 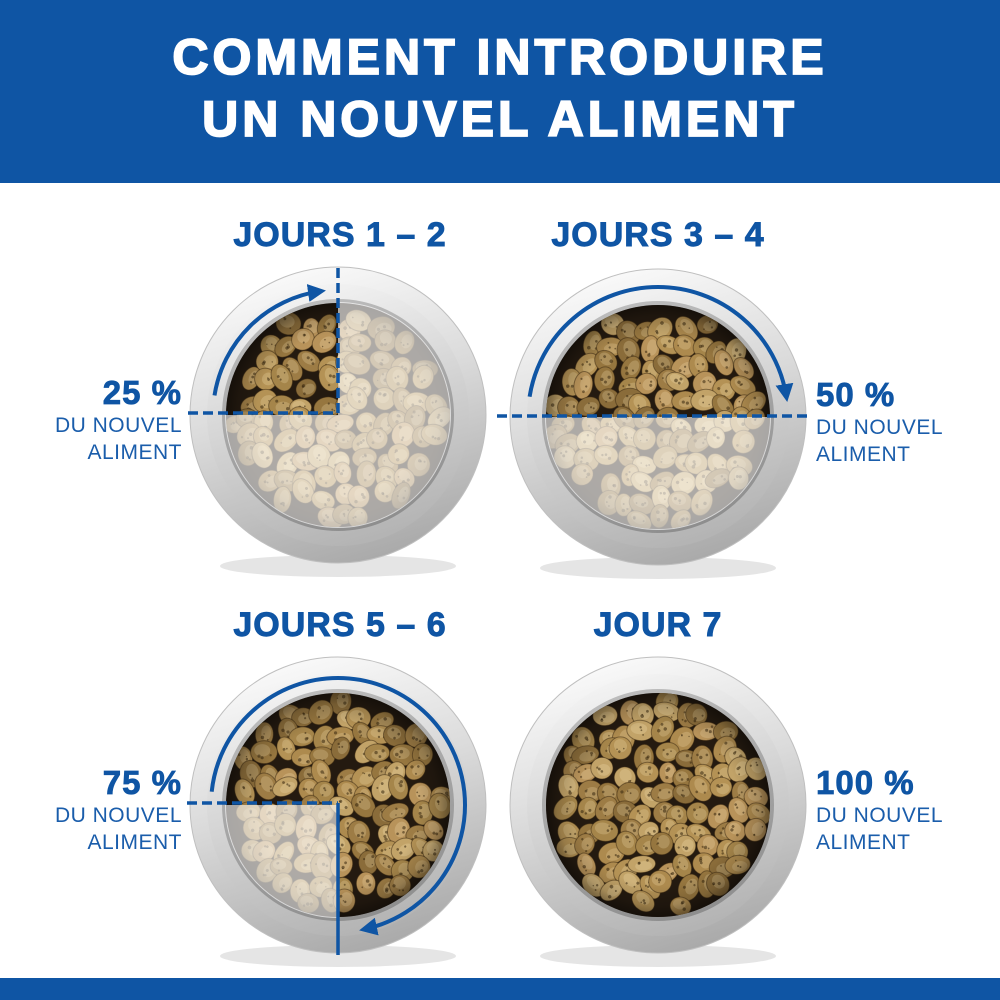 I want to click on day-range-title-1-2: JOURS 1 – 2, so click(x=340, y=235).